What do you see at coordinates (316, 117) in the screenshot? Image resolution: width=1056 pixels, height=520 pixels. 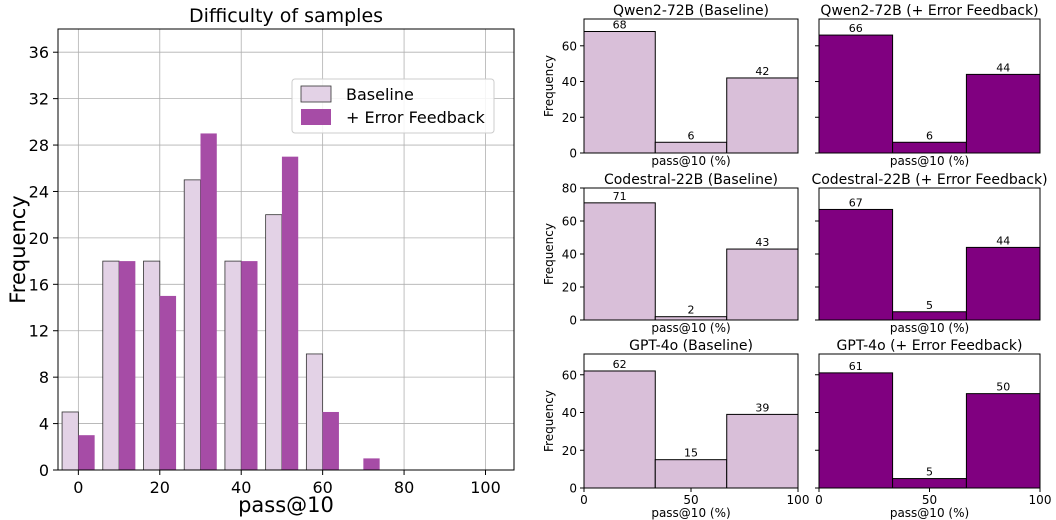 I see `legend-swatch-error-feedback` at bounding box center [316, 117].